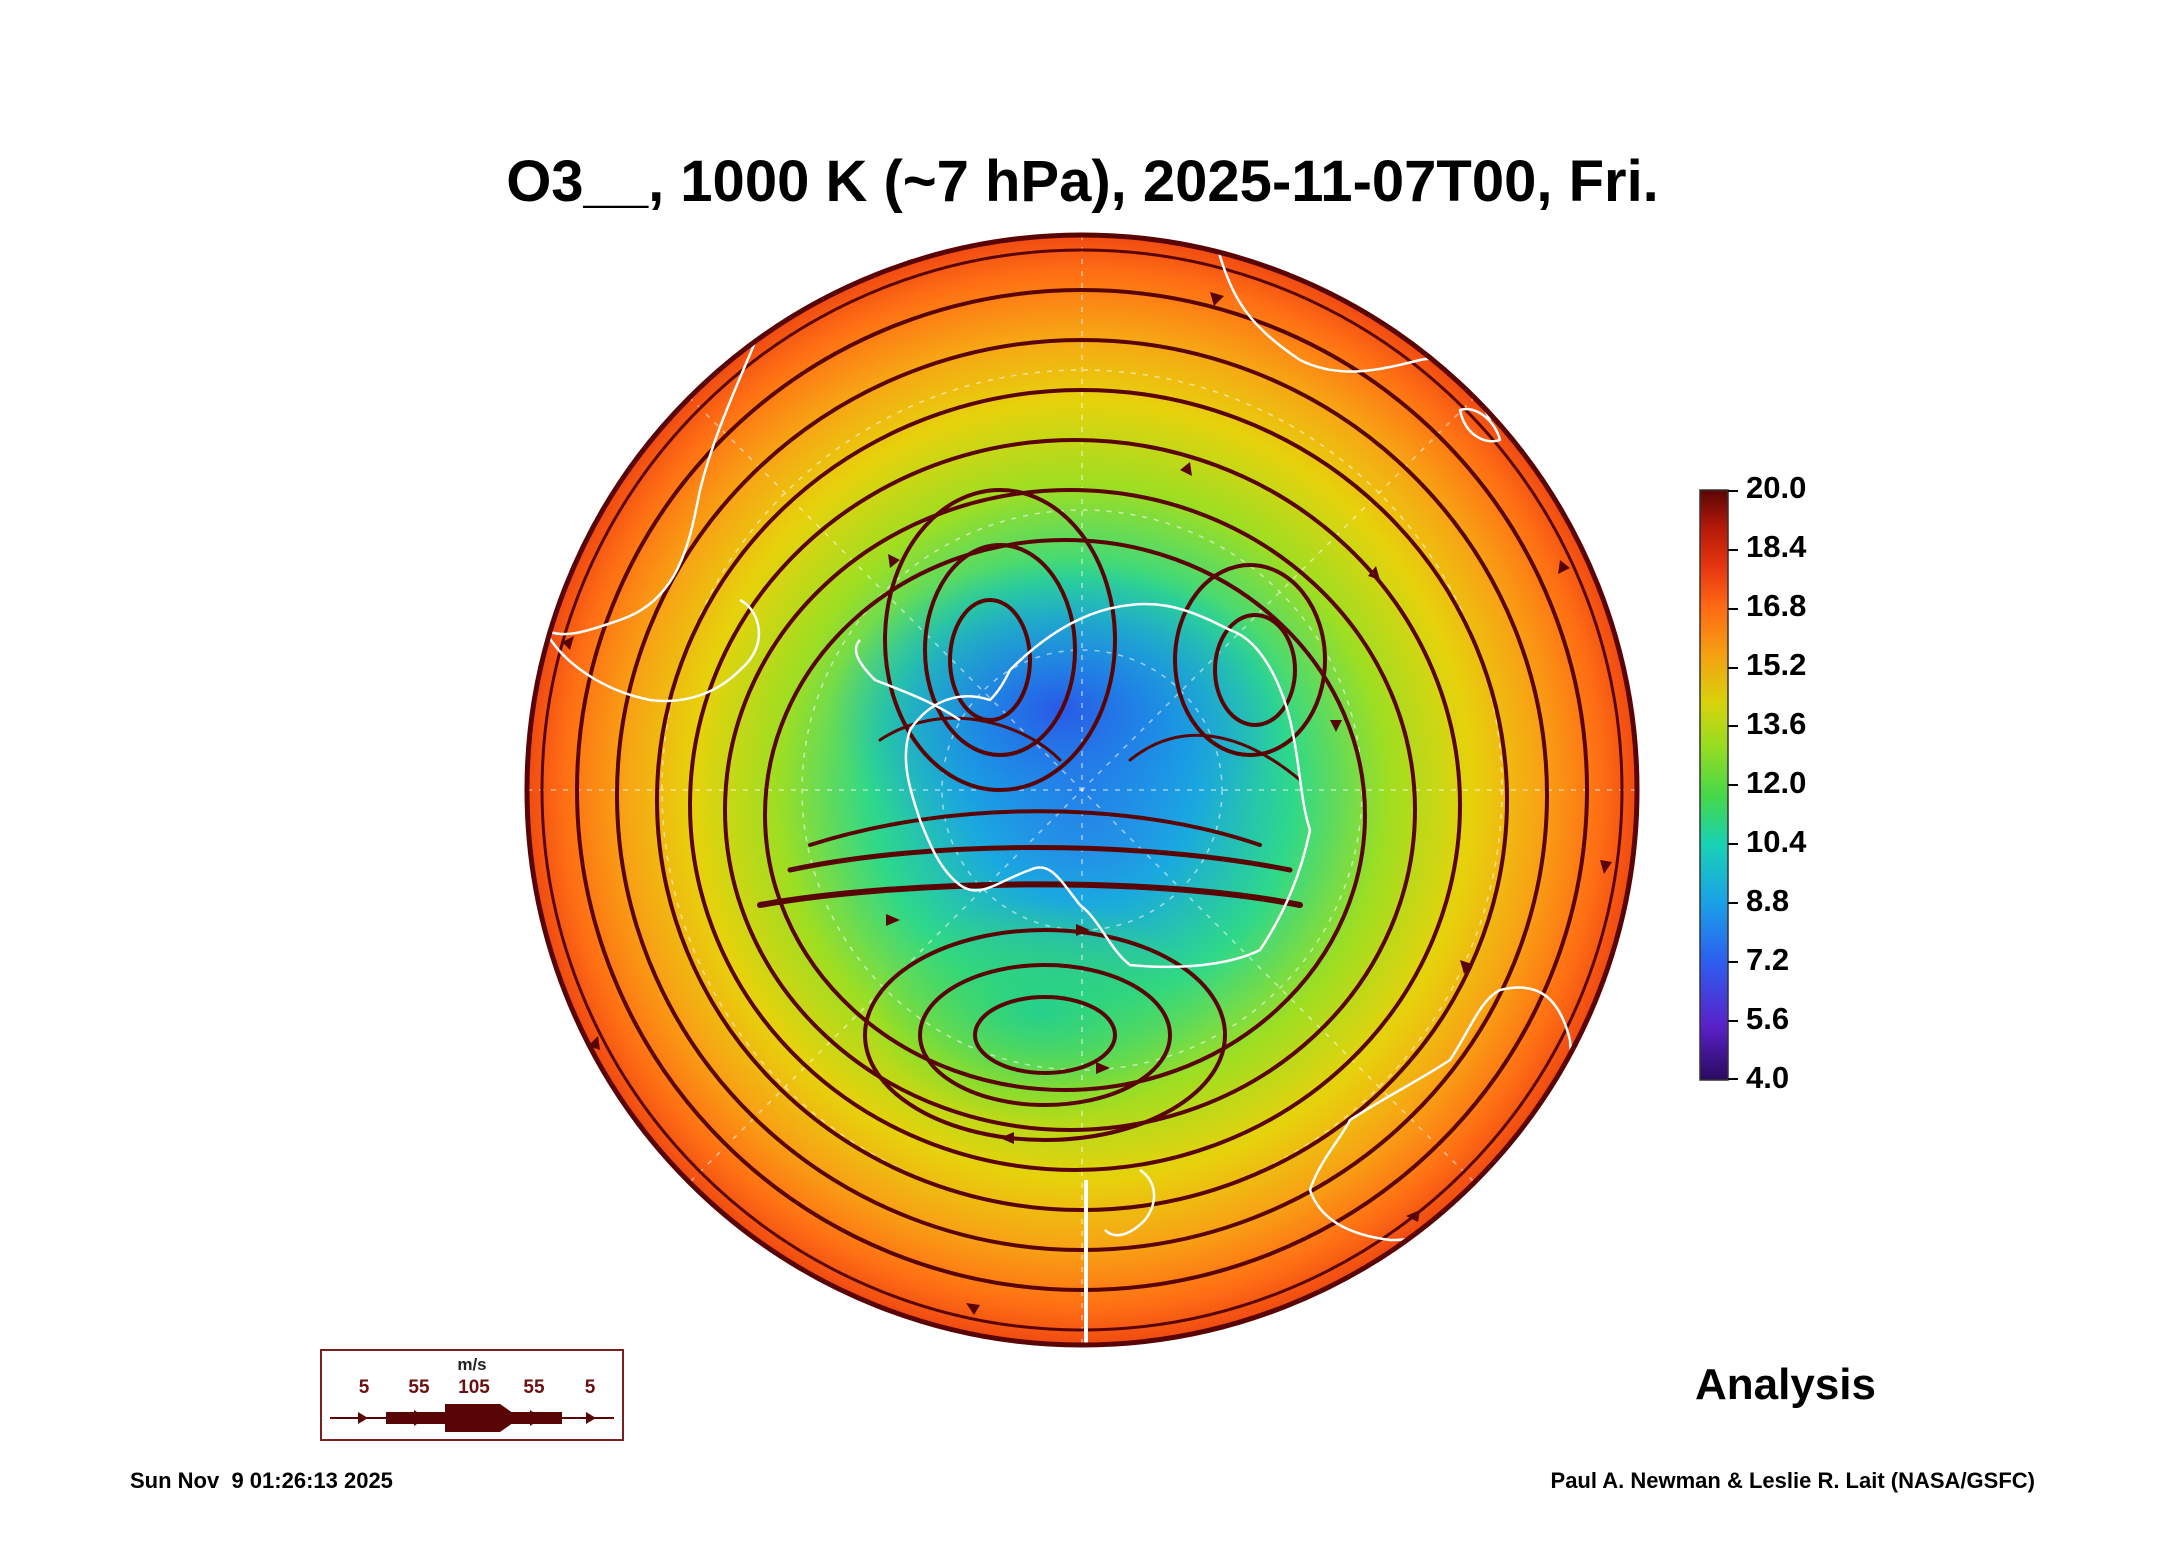 The image size is (2165, 1561). What do you see at coordinates (1130, 1202) in the screenshot?
I see `new-zealand-coastline` at bounding box center [1130, 1202].